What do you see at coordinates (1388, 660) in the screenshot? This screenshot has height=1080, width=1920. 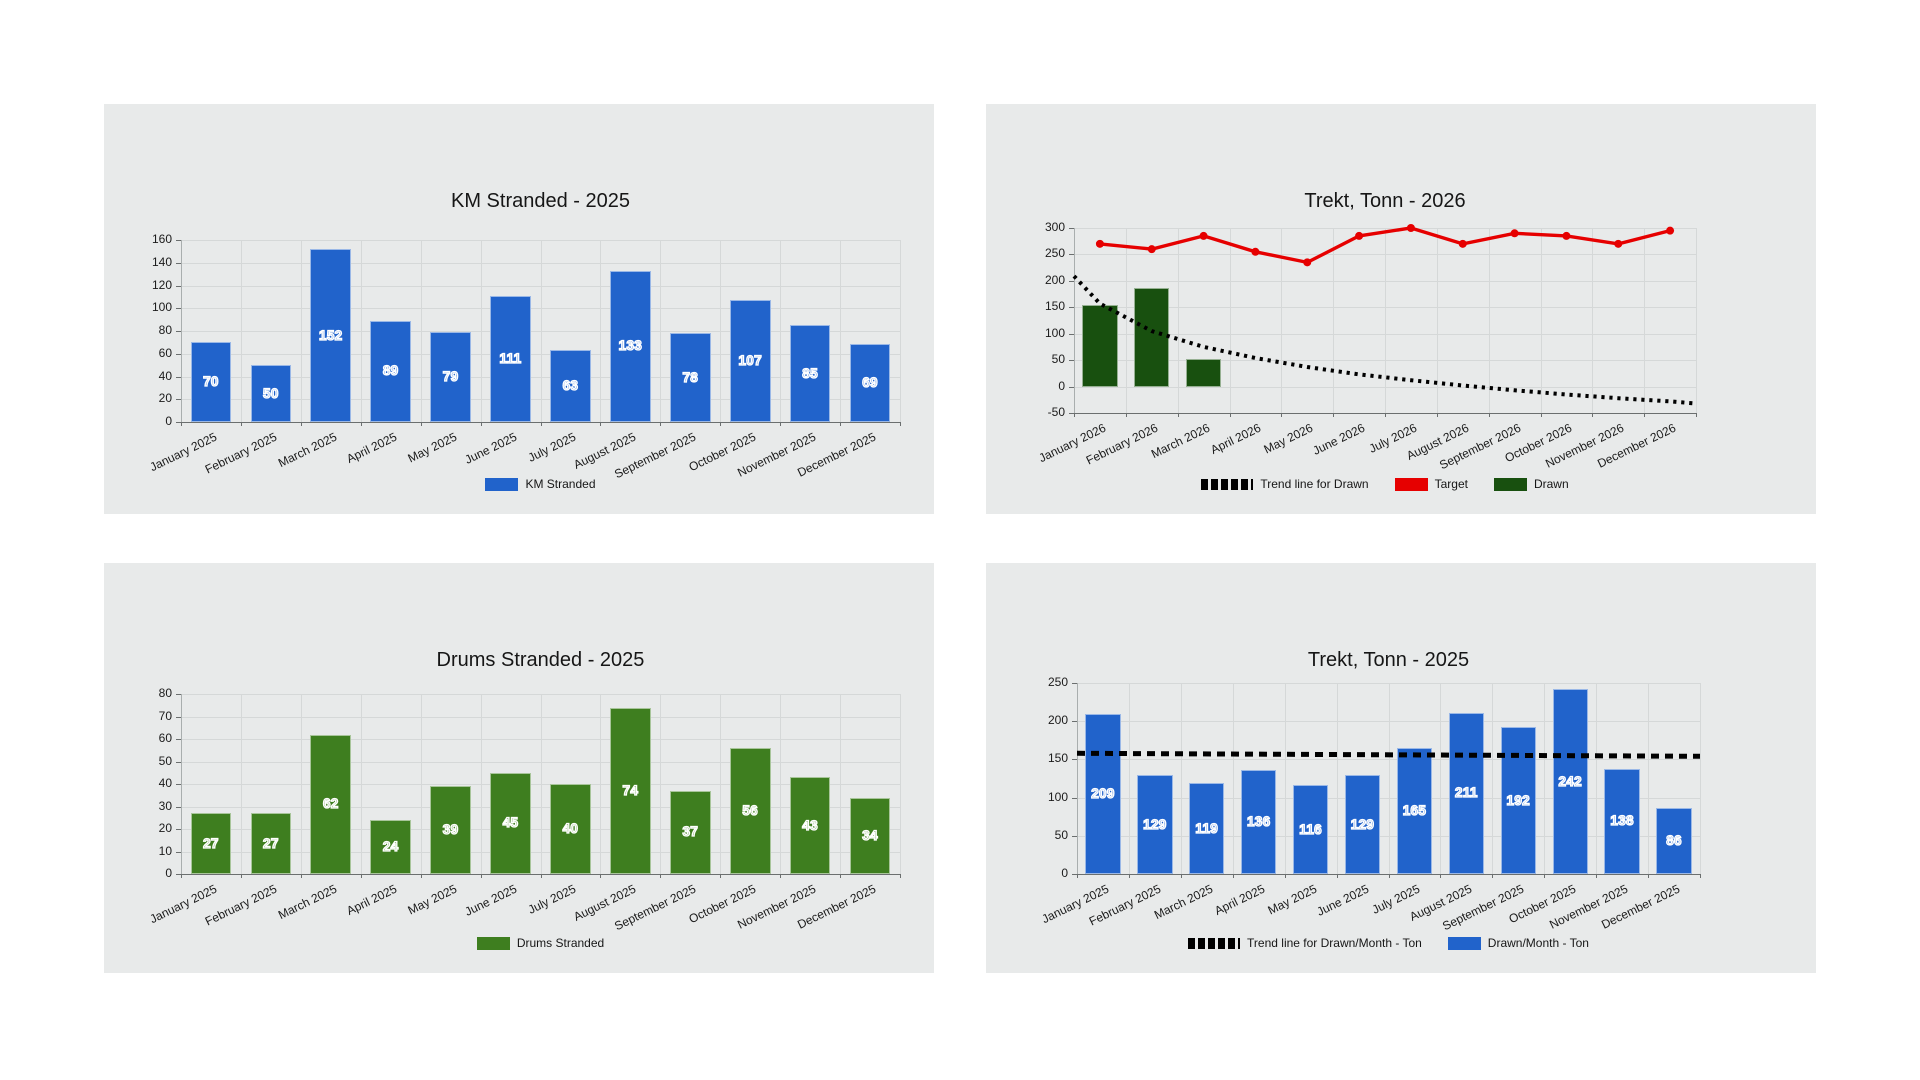 I see `chart-title: Trekt, Tonn - 2025` at bounding box center [1388, 660].